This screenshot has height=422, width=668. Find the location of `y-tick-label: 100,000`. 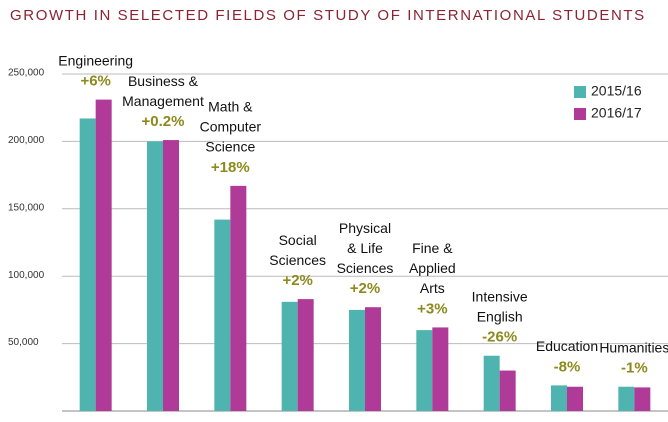

y-tick-label: 100,000 is located at coordinates (26, 275).